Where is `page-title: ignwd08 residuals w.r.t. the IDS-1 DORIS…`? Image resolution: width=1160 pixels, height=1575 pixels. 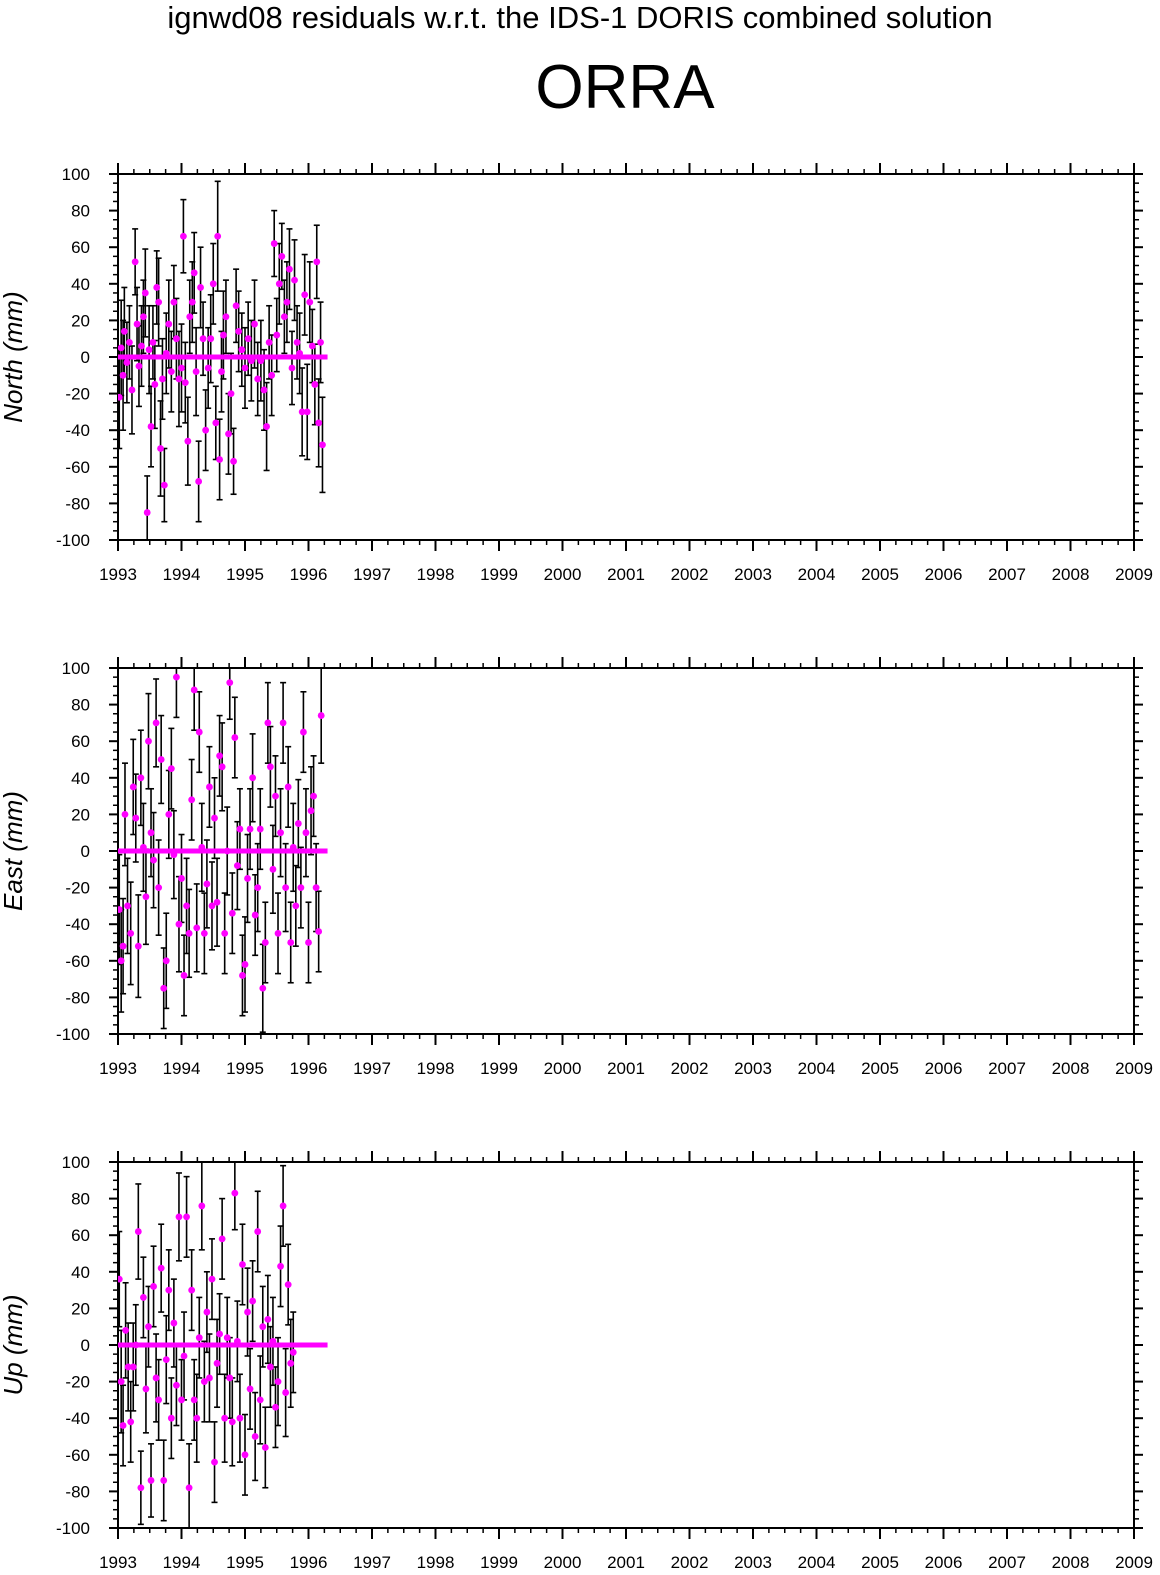 page-title: ignwd08 residuals w.r.t. the IDS-1 DORIS… is located at coordinates (580, 17).